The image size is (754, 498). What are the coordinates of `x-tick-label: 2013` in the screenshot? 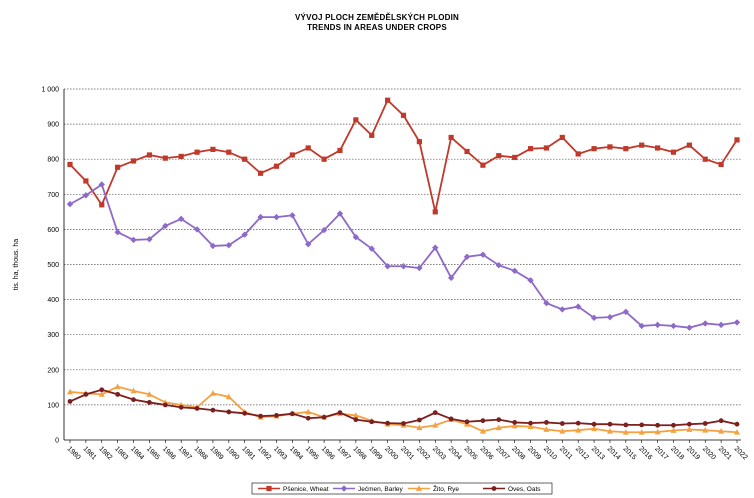 It's located at (598, 453).